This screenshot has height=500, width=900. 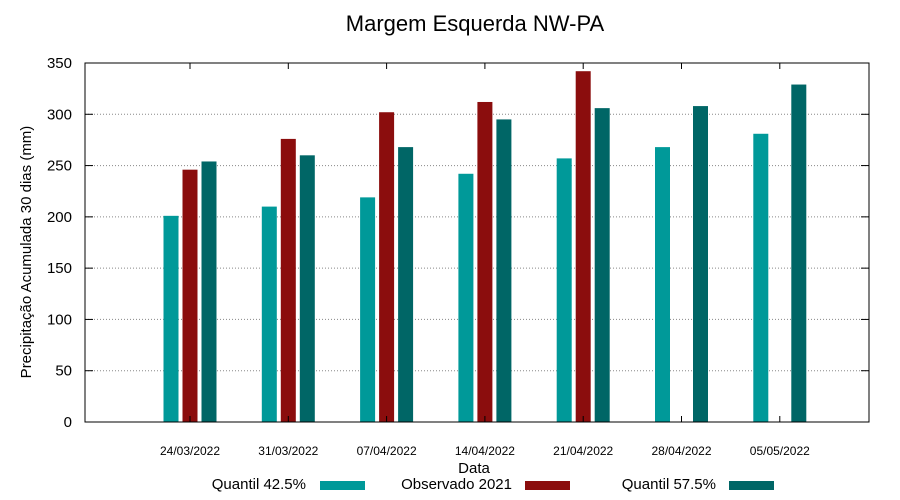 What do you see at coordinates (59, 268) in the screenshot?
I see `y-tick-label: 150` at bounding box center [59, 268].